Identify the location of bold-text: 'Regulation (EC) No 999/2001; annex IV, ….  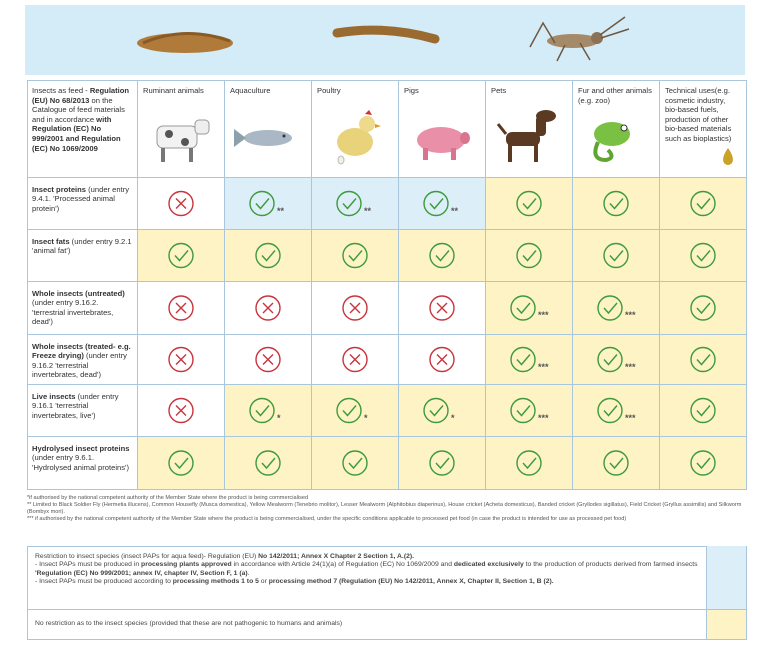
(141, 573).